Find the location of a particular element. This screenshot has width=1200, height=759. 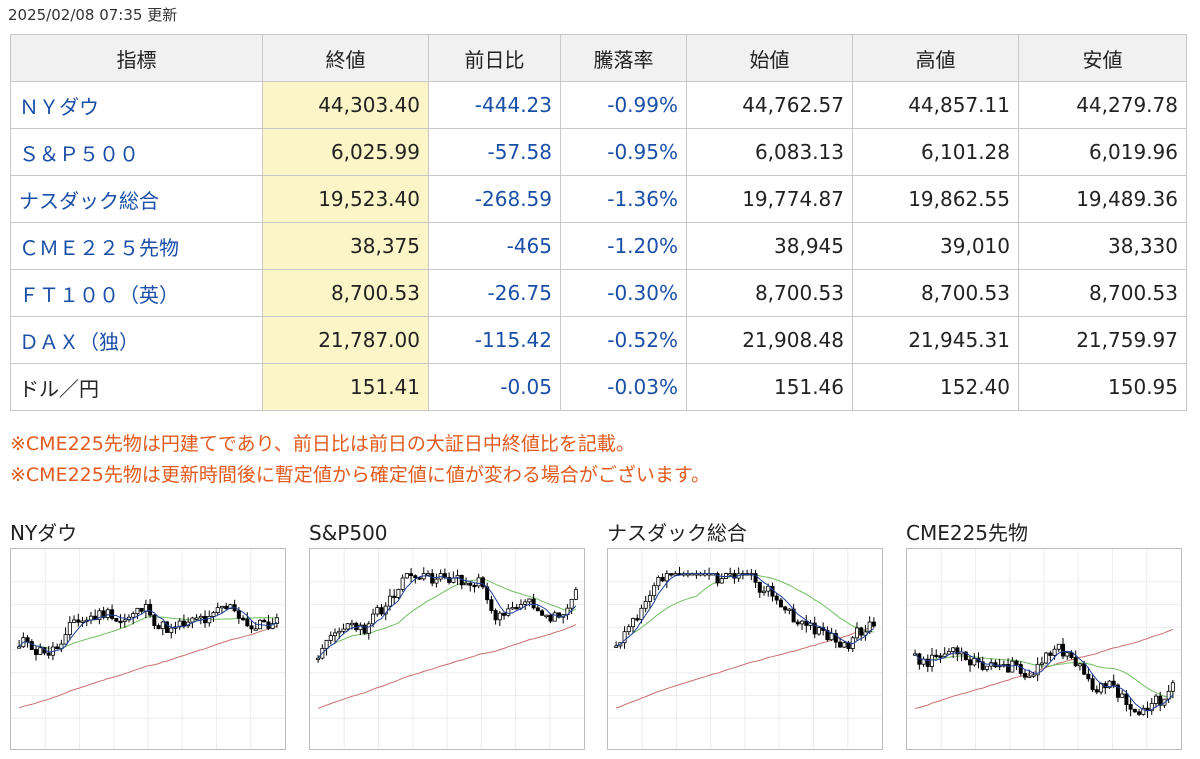

open-cell: 151.46 is located at coordinates (769, 387).